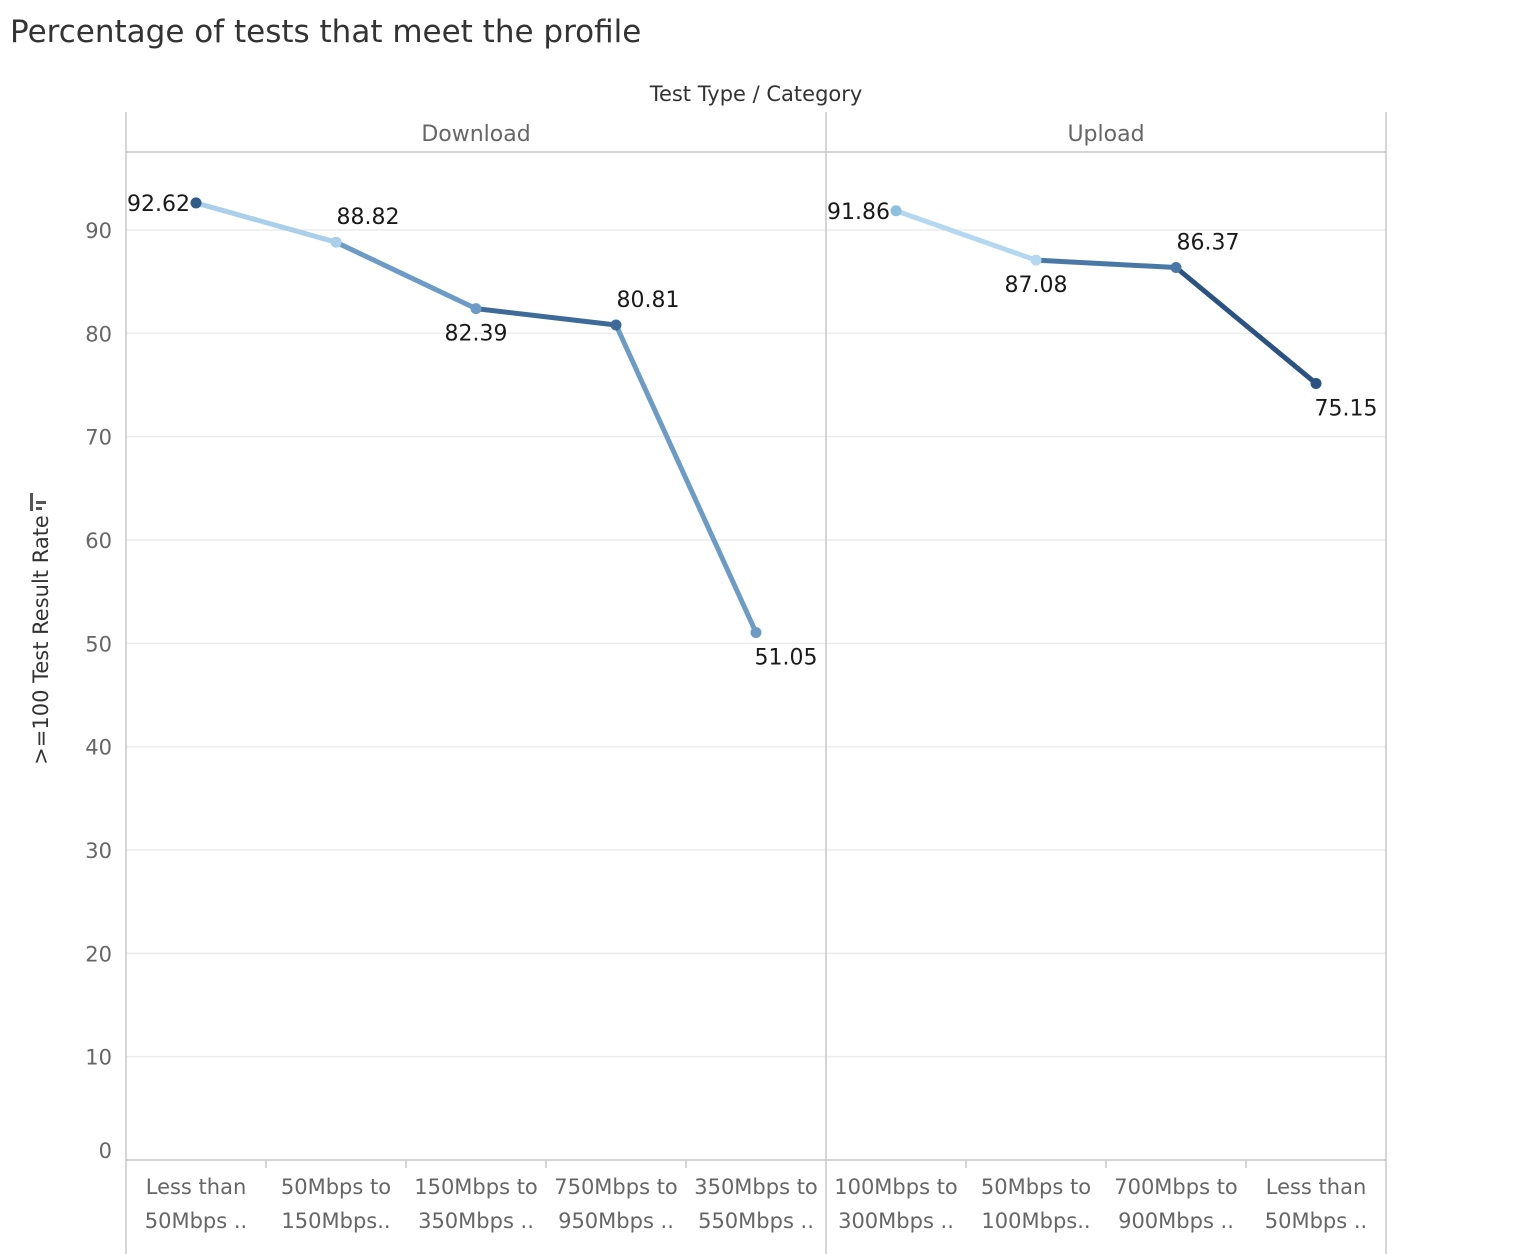  I want to click on column-header: Test Type / Category, so click(756, 94).